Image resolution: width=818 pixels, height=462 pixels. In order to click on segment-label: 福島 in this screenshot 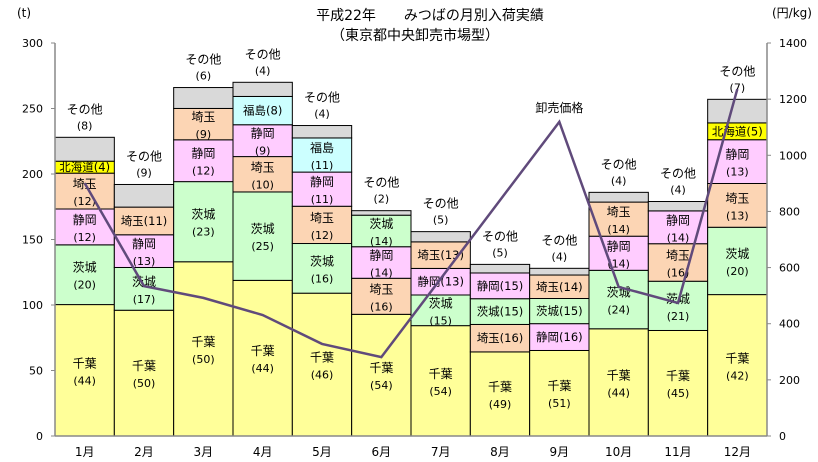, I will do `click(322, 147)`.